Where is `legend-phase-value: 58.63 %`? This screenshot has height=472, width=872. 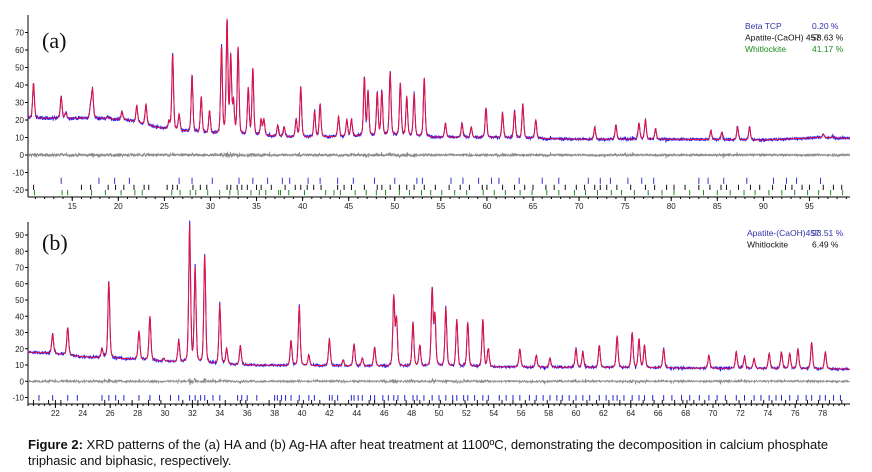 legend-phase-value: 58.63 % is located at coordinates (828, 38).